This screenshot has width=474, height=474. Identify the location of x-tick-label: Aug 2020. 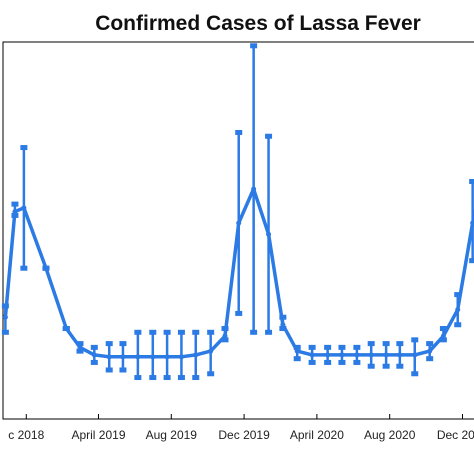
(390, 435).